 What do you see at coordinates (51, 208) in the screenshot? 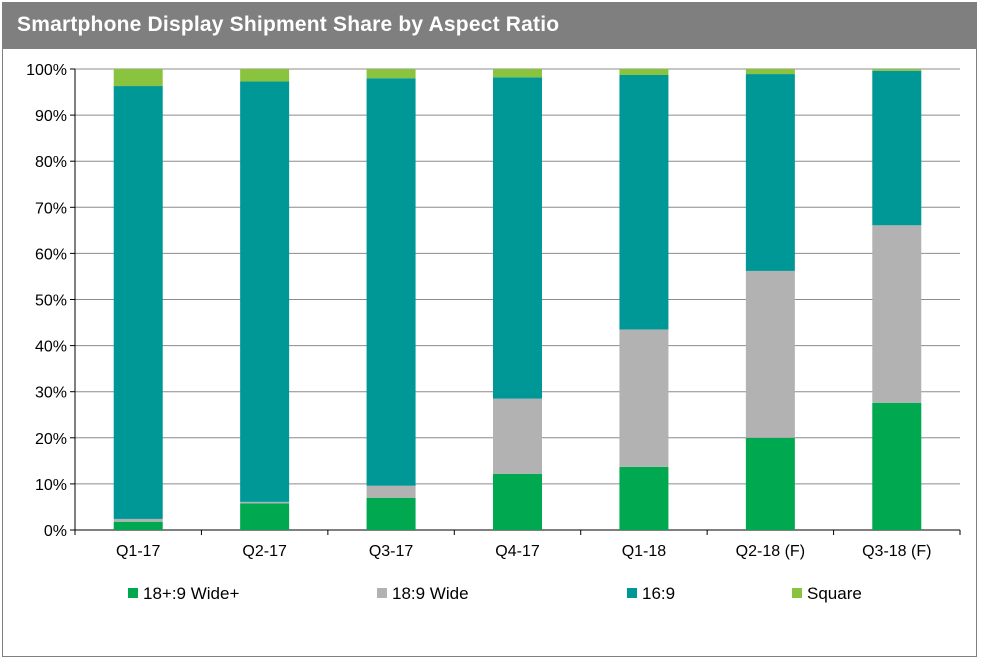
I see `y-tick-label: 70%` at bounding box center [51, 208].